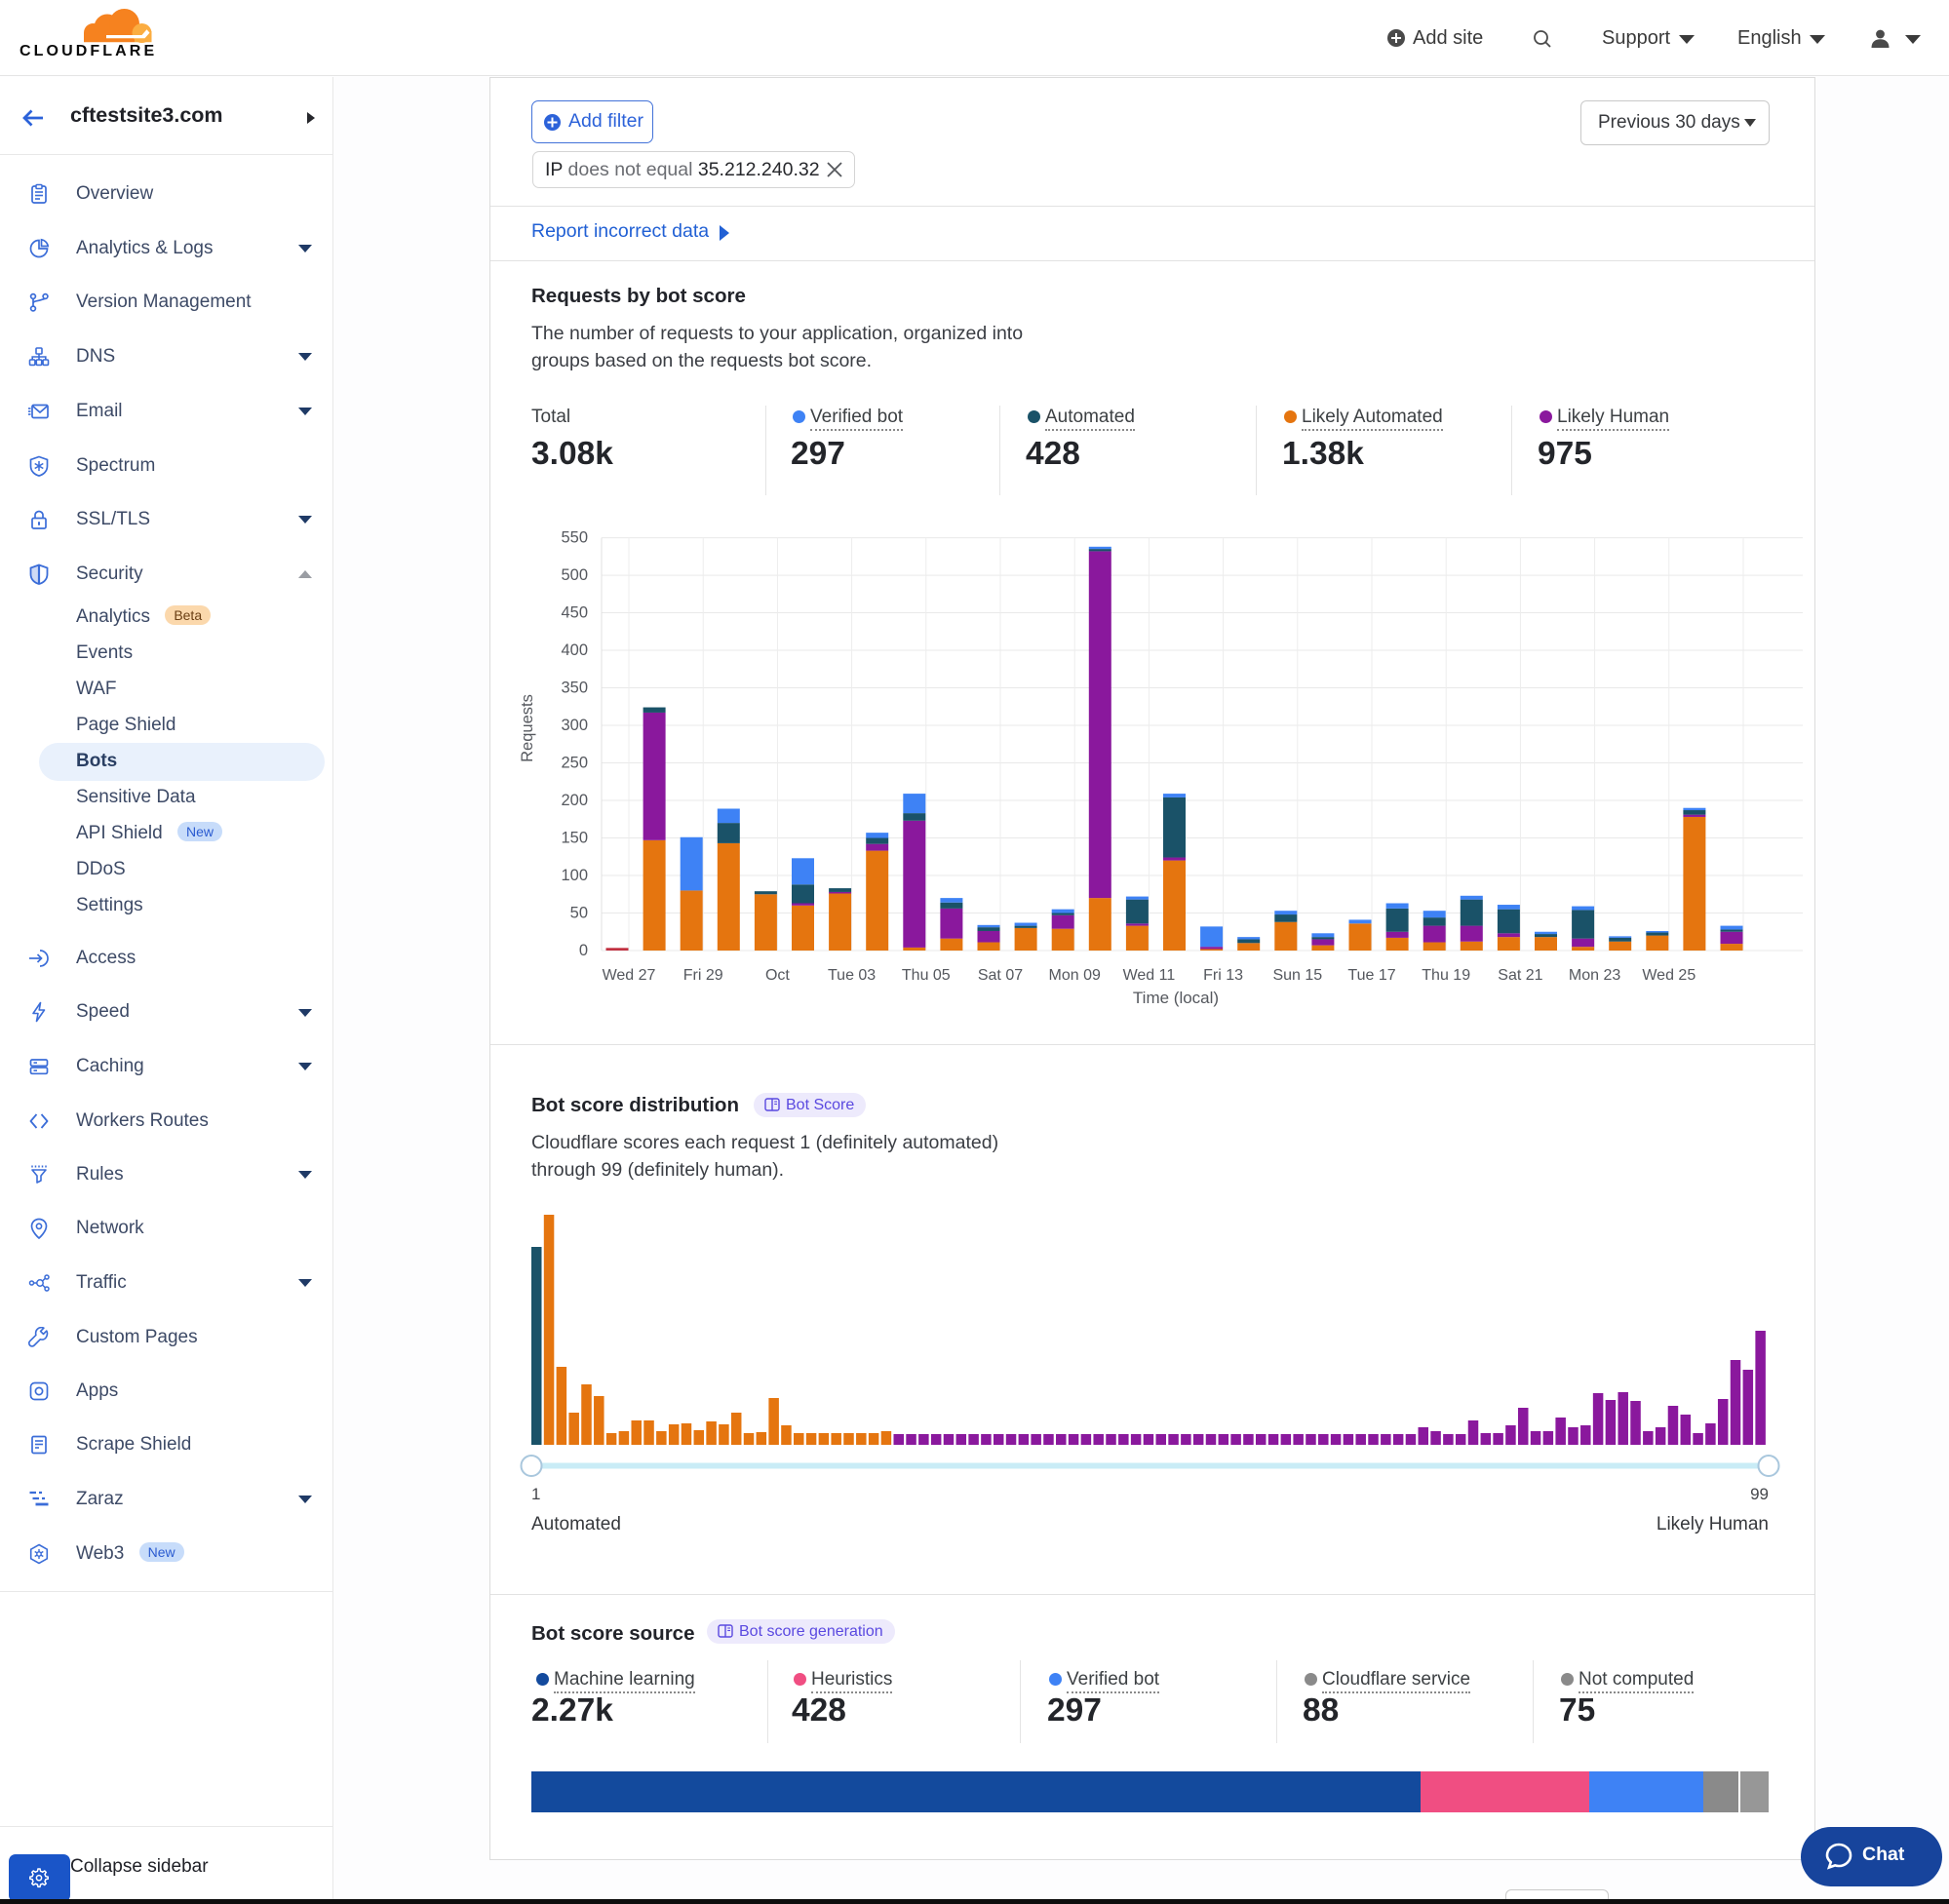  I want to click on svg-text: 400, so click(574, 650).